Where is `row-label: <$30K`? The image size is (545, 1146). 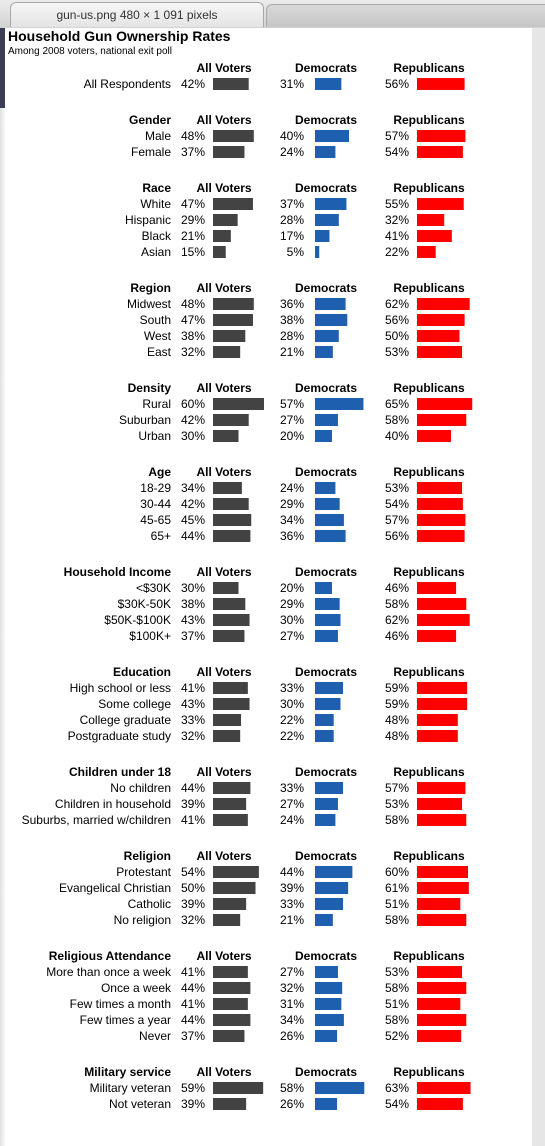
row-label: <$30K is located at coordinates (153, 588).